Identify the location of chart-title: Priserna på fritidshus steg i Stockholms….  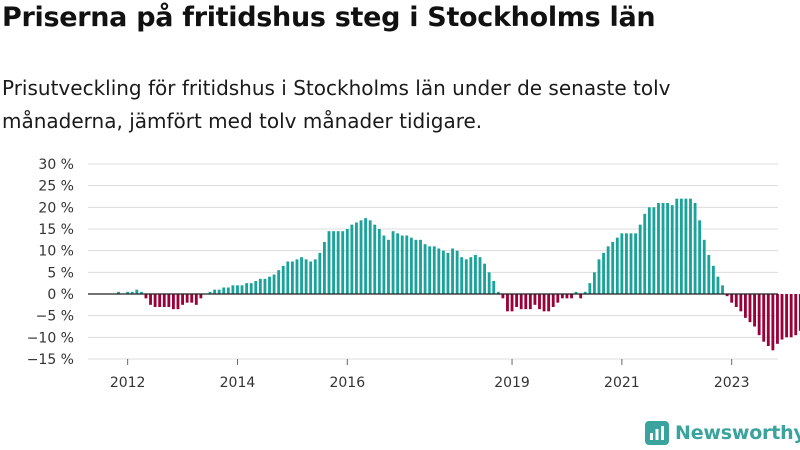
(329, 17).